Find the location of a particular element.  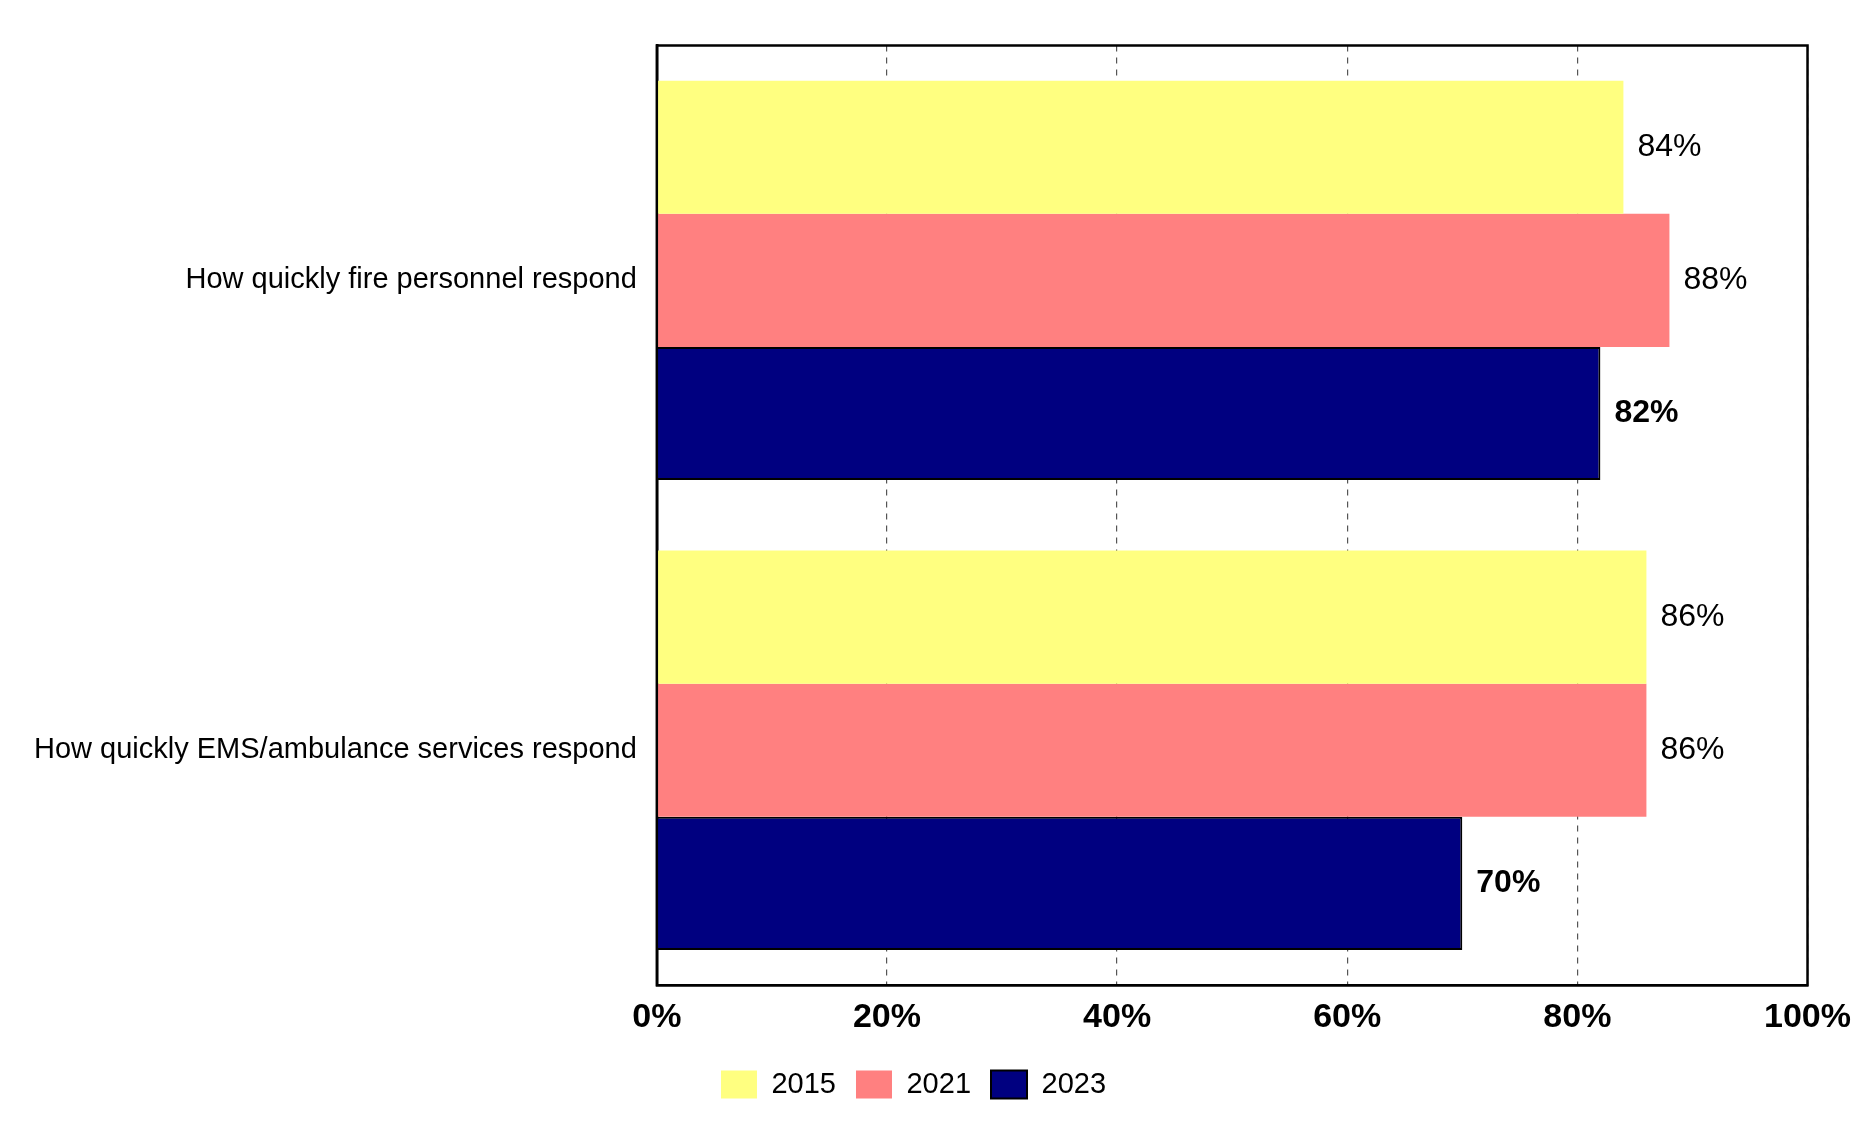

legend-label: 2023 is located at coordinates (1074, 1082).